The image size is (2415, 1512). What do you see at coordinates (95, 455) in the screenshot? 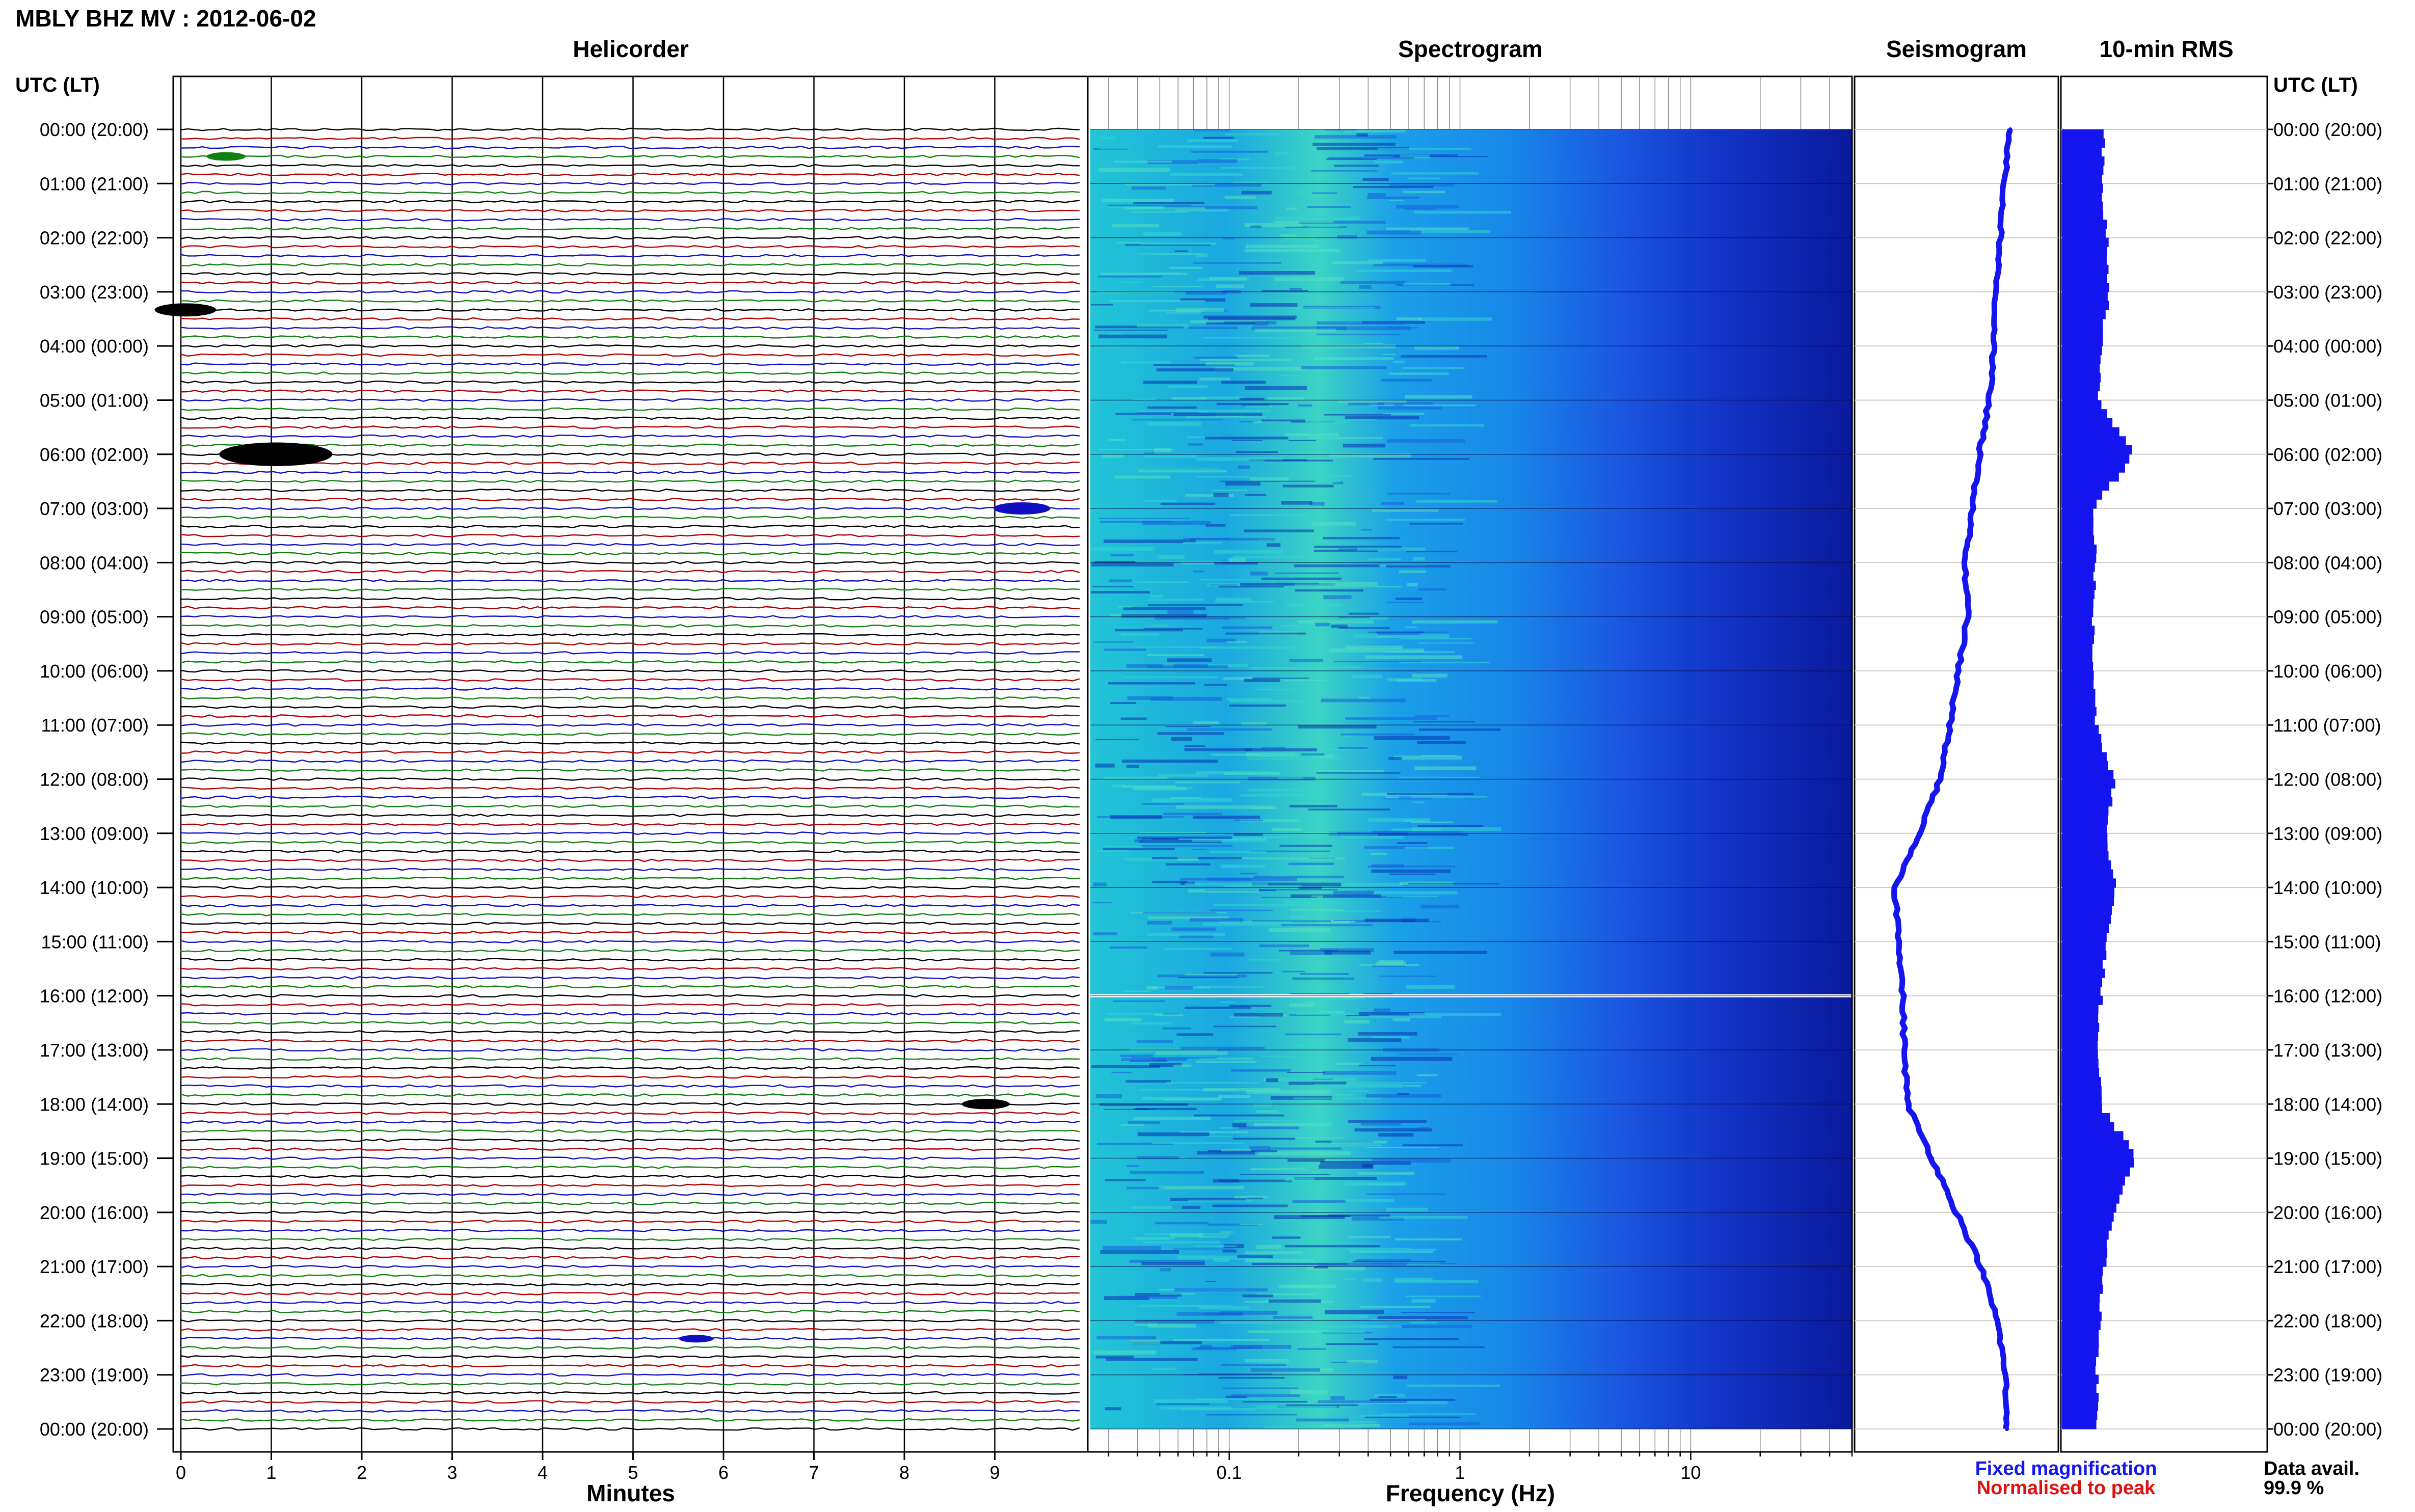
I see `time-label-left: 06:00 (02:00)` at bounding box center [95, 455].